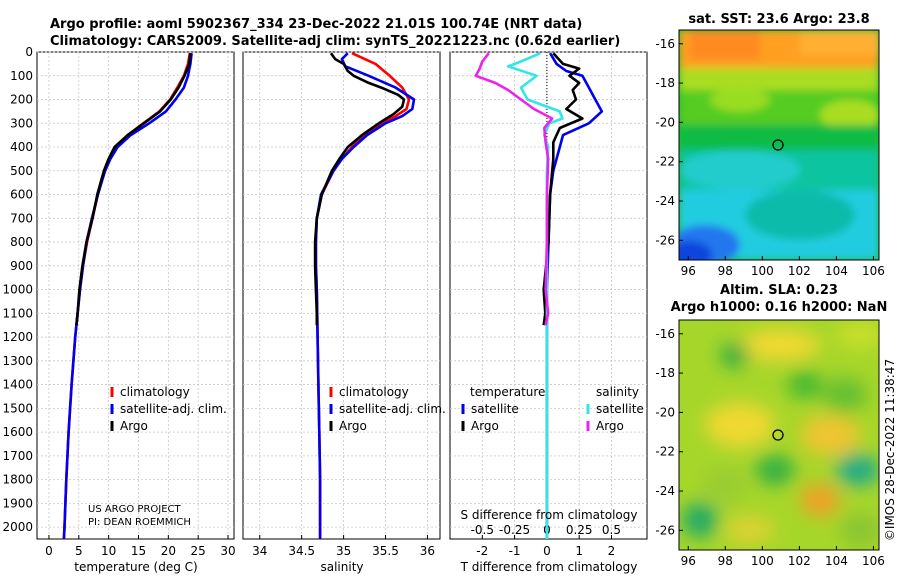 This screenshot has width=900, height=580. What do you see at coordinates (482, 551) in the screenshot?
I see `x-tick-label: -2` at bounding box center [482, 551].